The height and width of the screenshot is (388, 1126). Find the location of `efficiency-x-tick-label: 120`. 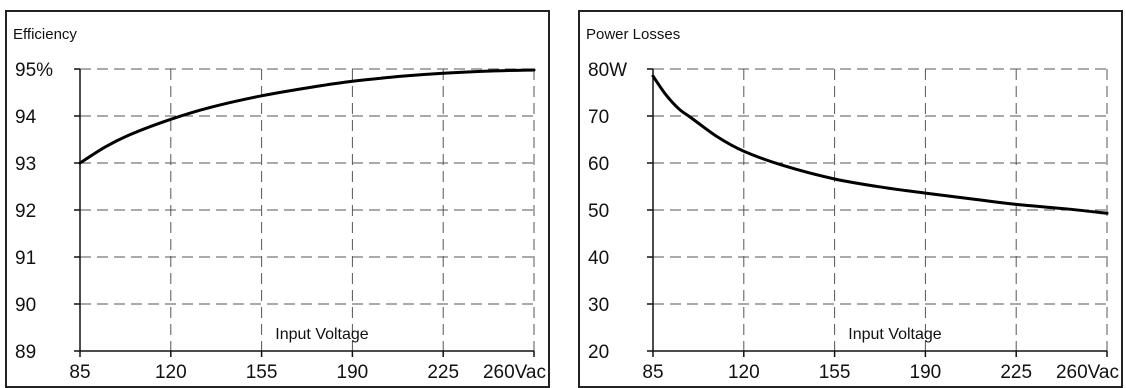

efficiency-x-tick-label: 120 is located at coordinates (171, 372).